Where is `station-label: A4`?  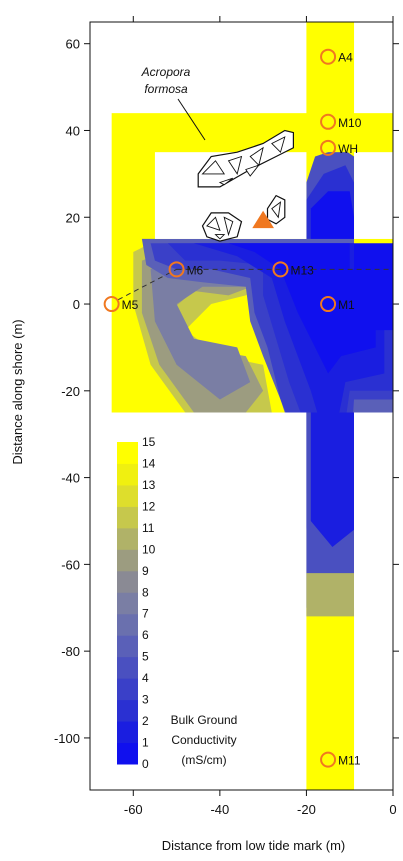 station-label: A4 is located at coordinates (345, 58).